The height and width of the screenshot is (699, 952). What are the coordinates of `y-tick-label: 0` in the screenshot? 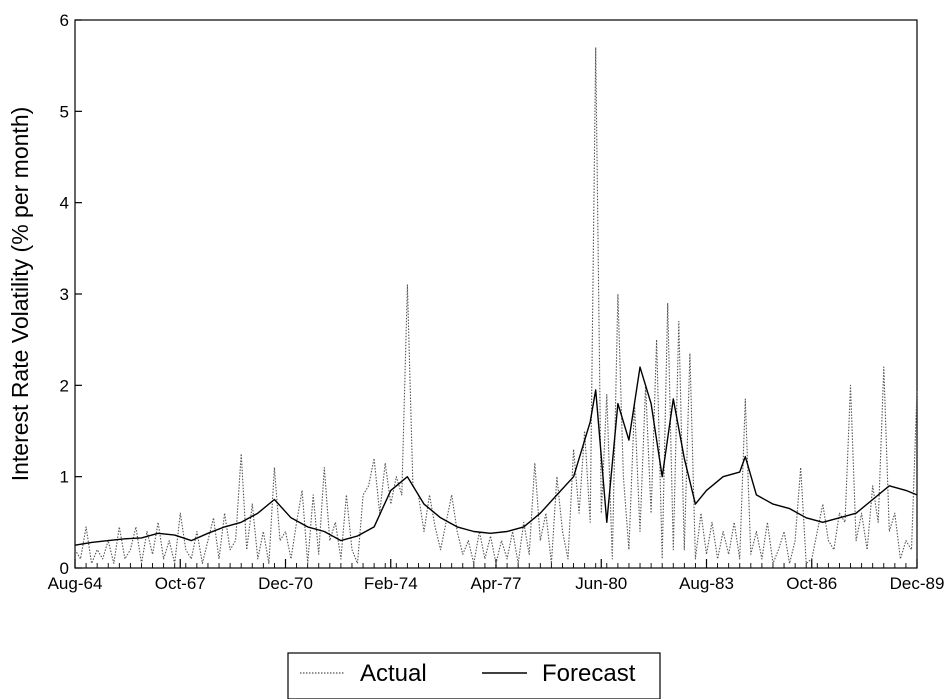 It's located at (64, 568).